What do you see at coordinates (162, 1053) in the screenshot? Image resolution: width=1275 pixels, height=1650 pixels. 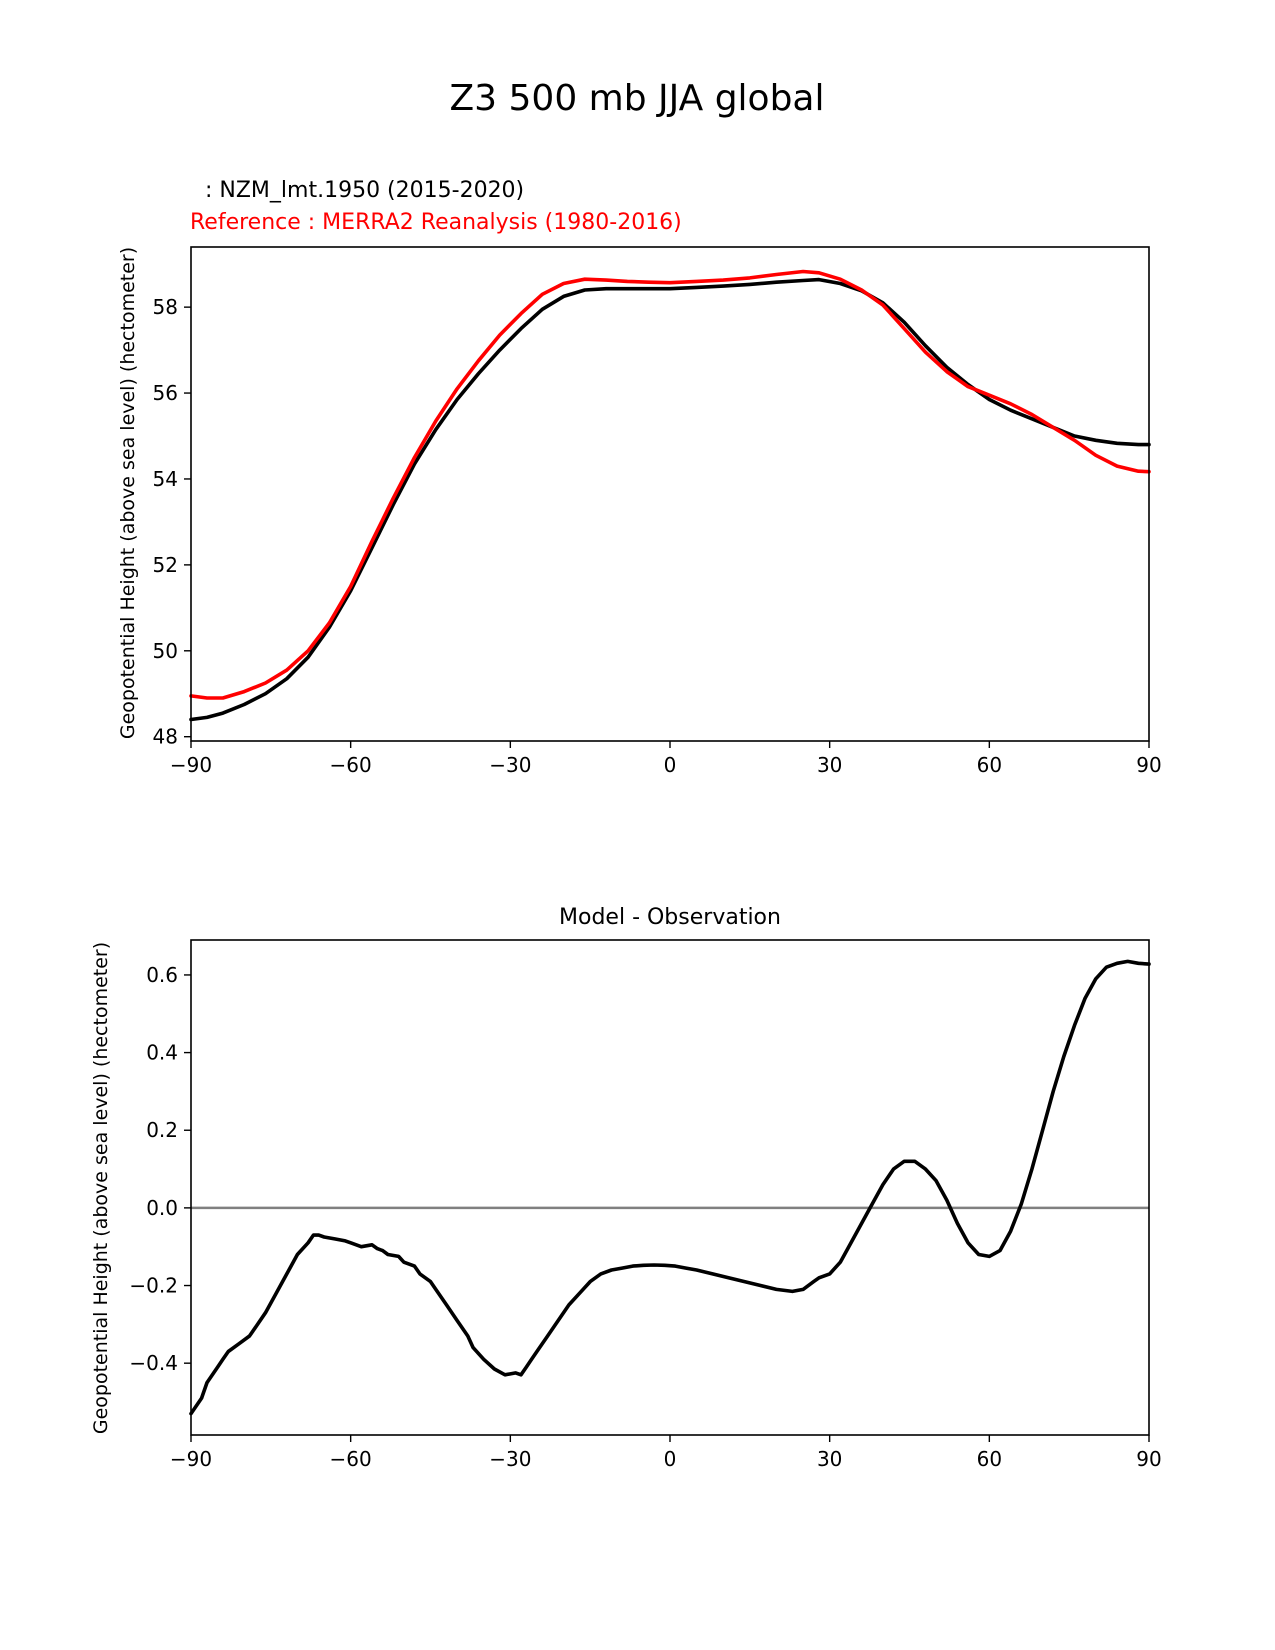 I see `bottom-y-tick-label: 0.4` at bounding box center [162, 1053].